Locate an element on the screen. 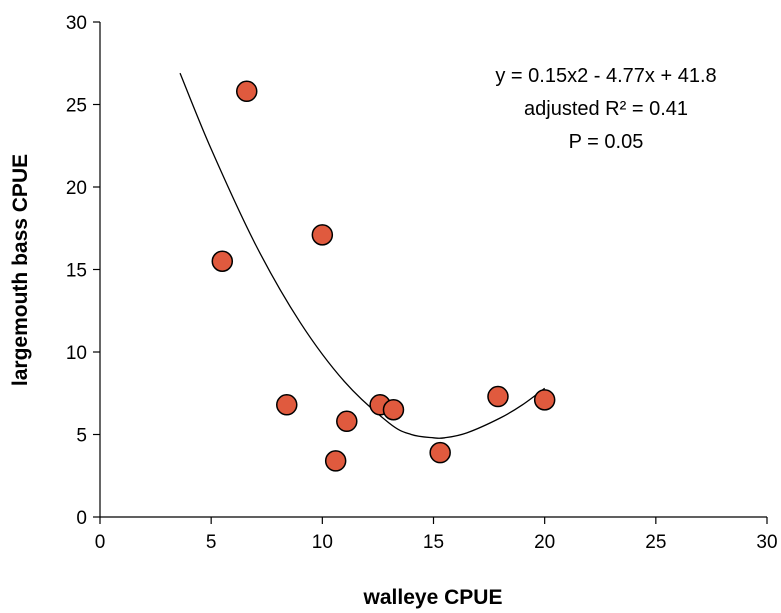  y-tick-label: 15 is located at coordinates (76, 271).